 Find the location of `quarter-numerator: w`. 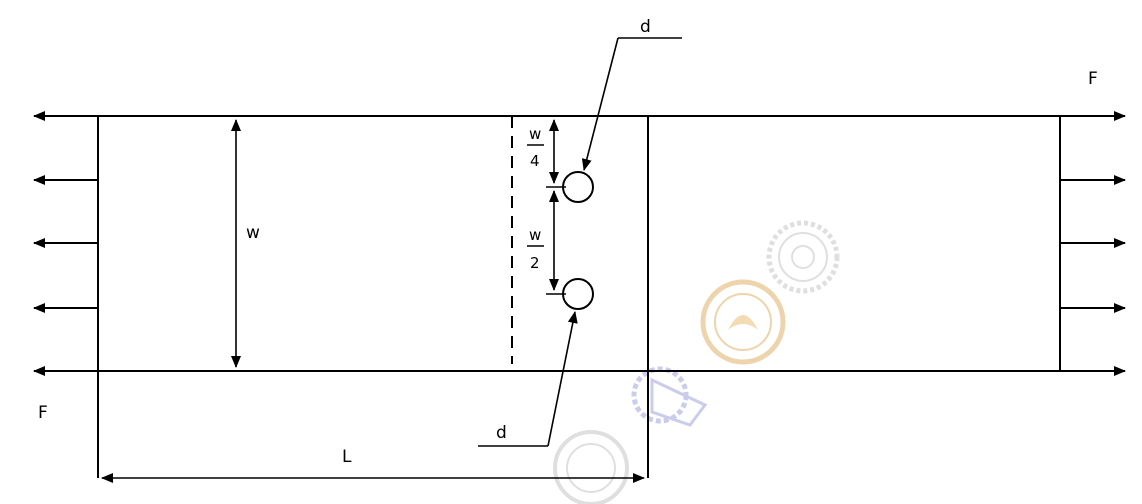

quarter-numerator: w is located at coordinates (535, 134).